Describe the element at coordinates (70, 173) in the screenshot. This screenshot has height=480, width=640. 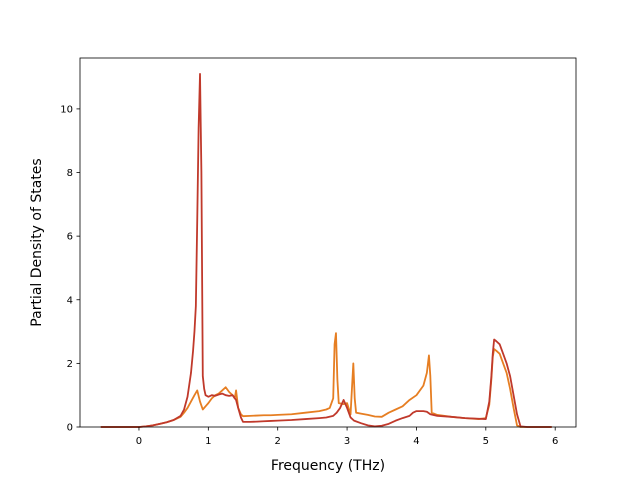
I see `y-tick-label: 8` at that location.